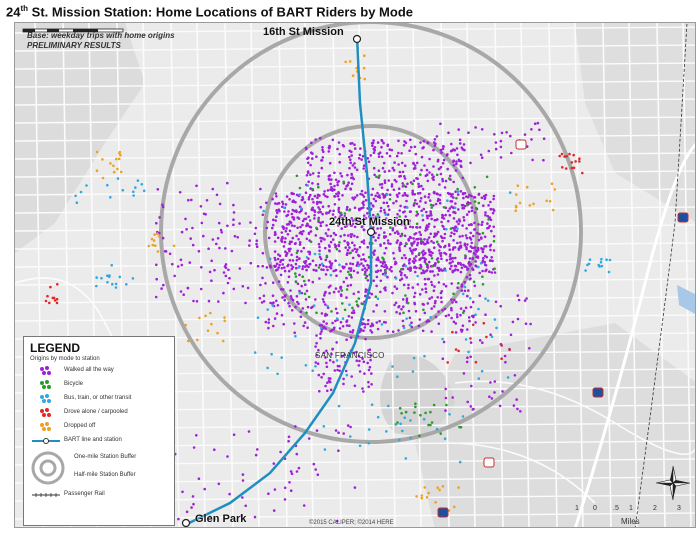 This screenshot has width=700, height=533. What do you see at coordinates (448, 362) in the screenshot?
I see `drive-origin-dot` at bounding box center [448, 362].